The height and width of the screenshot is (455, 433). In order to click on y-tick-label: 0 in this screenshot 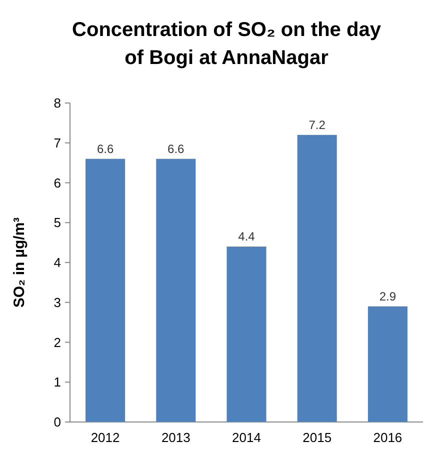, I will do `click(57, 422)`.